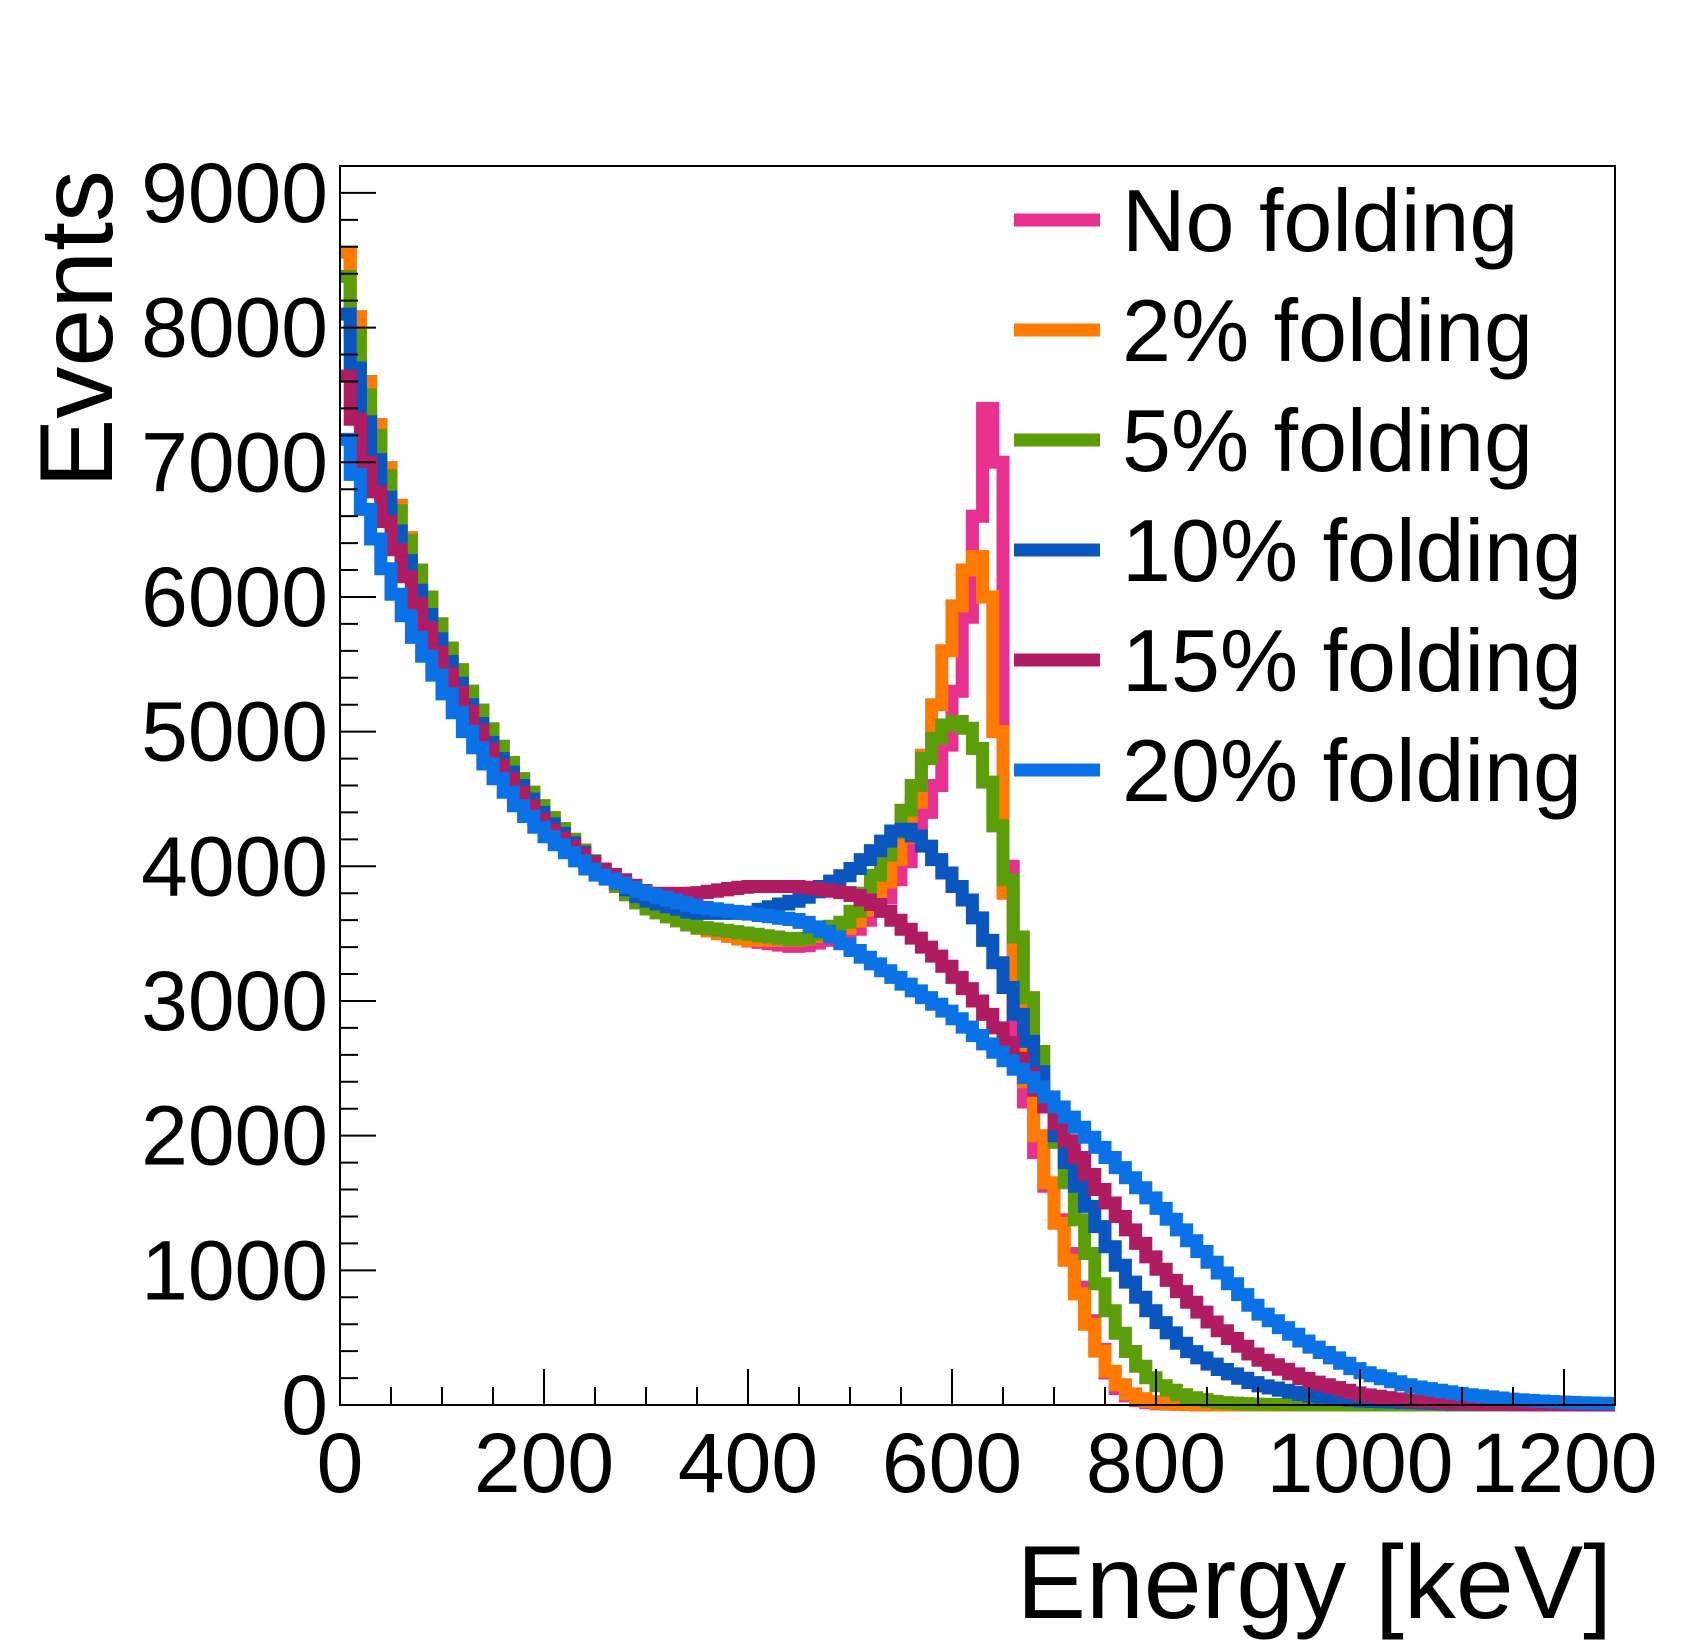 The image size is (1694, 1646). I want to click on x-tick-label: 600, so click(952, 1463).